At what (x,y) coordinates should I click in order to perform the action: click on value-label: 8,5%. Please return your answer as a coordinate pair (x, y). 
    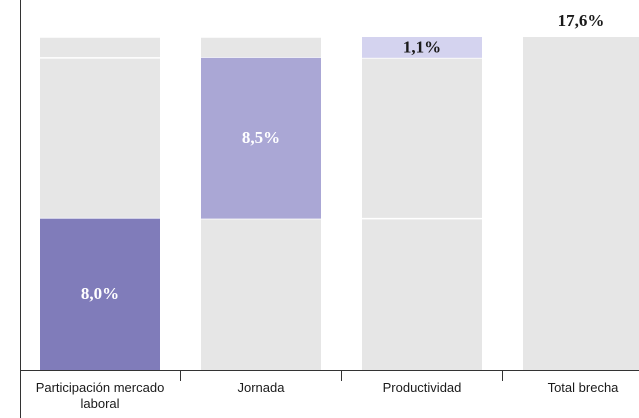
    Looking at the image, I should click on (261, 137).